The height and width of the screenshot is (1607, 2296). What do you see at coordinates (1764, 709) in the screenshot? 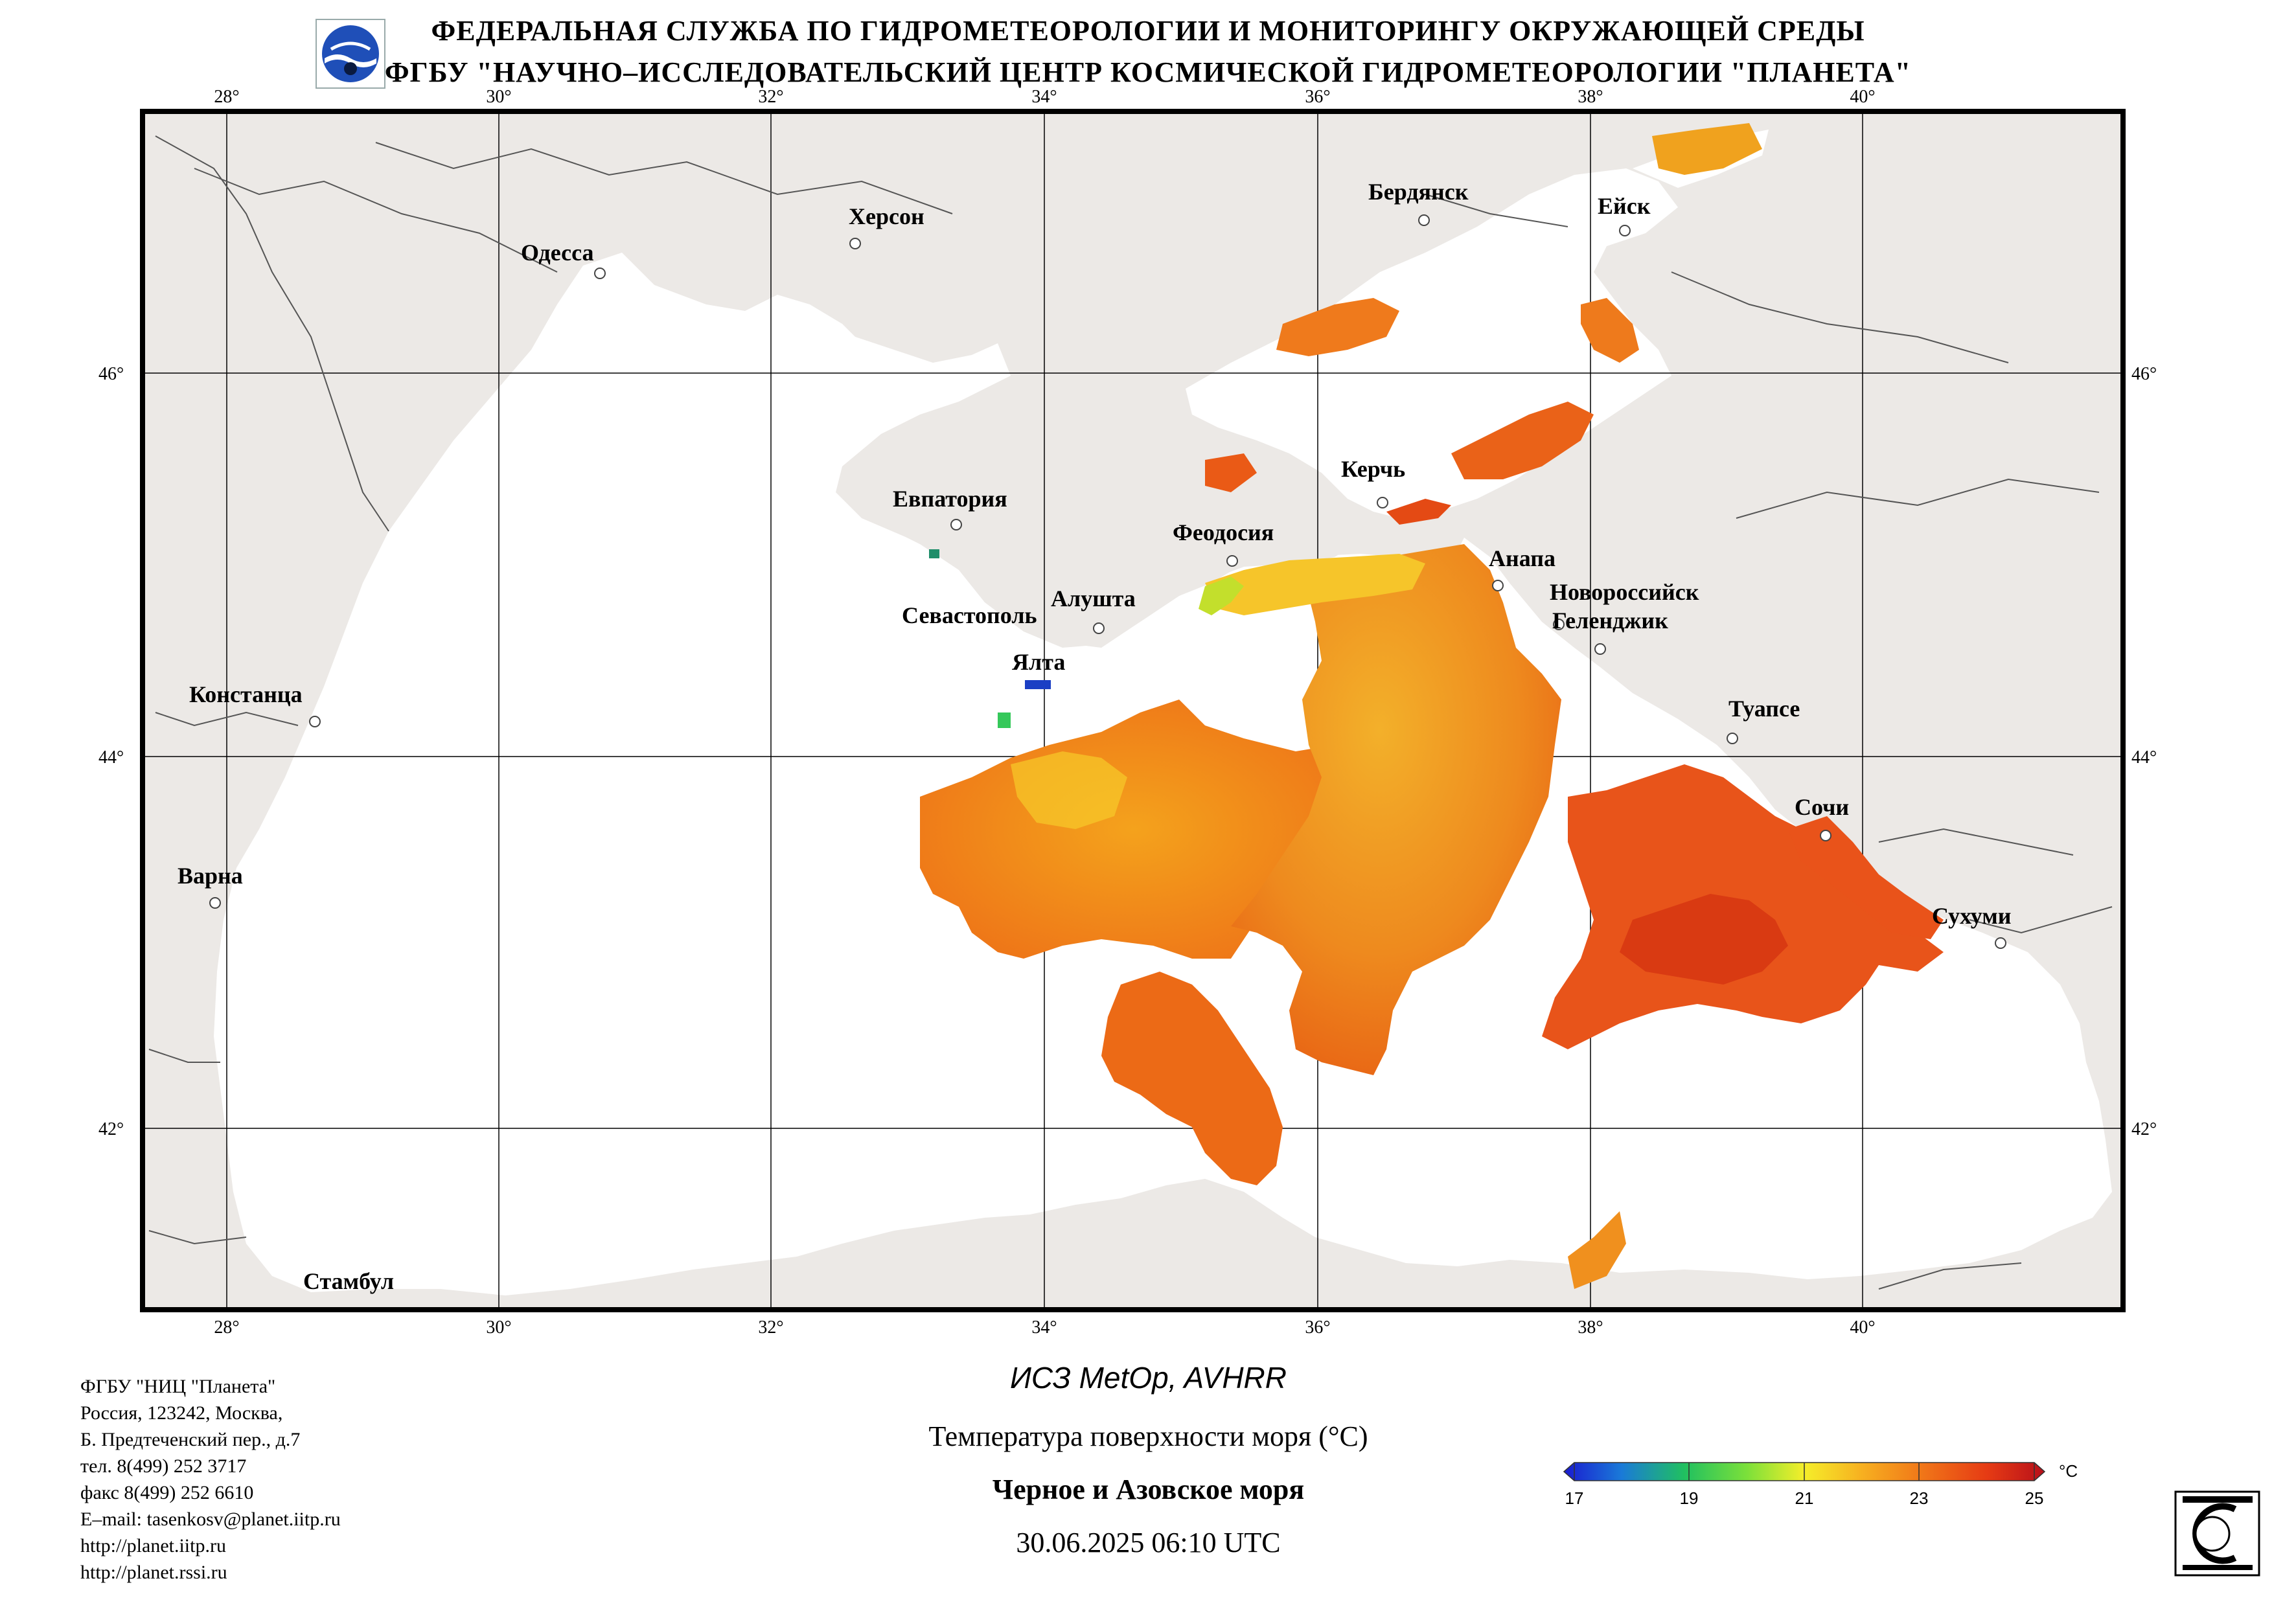
I see `city-tuapse: Туапсе` at bounding box center [1764, 709].